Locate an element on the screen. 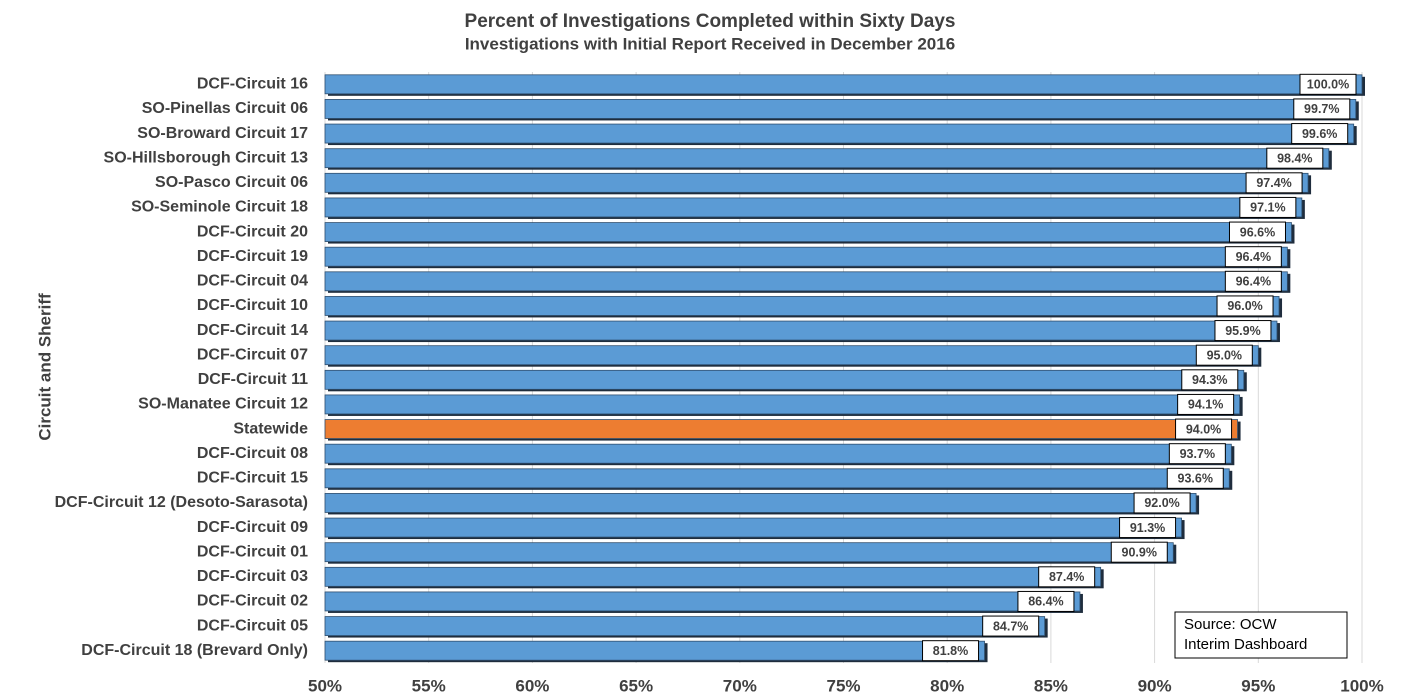  data-label: 98.4% is located at coordinates (1294, 158).